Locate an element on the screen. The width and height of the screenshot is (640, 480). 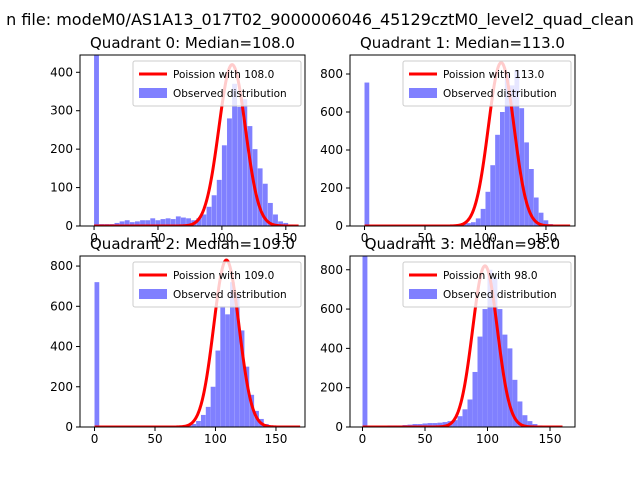
y-tick-label: 300 is located at coordinates (61, 111).